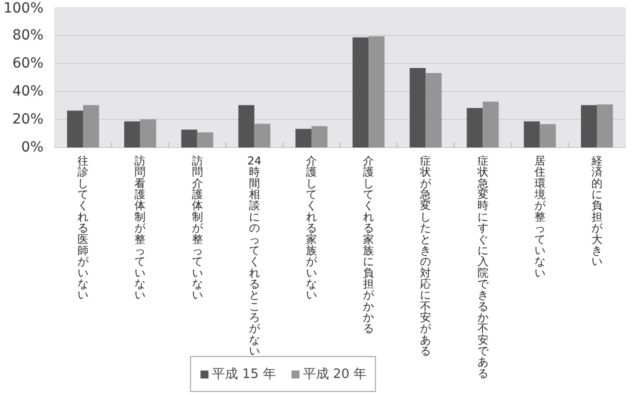 This screenshot has height=395, width=640. Describe the element at coordinates (140, 228) in the screenshot. I see `category-label: 訪問看護体制が整っていない` at that location.